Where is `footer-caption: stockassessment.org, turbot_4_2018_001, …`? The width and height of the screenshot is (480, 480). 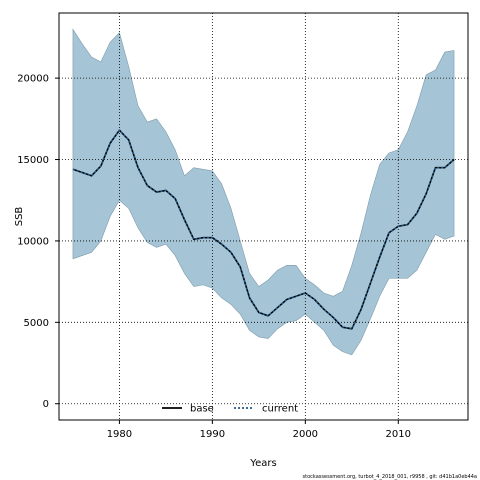 footer-caption: stockassessment.org, turbot_4_2018_001, … is located at coordinates (390, 477).